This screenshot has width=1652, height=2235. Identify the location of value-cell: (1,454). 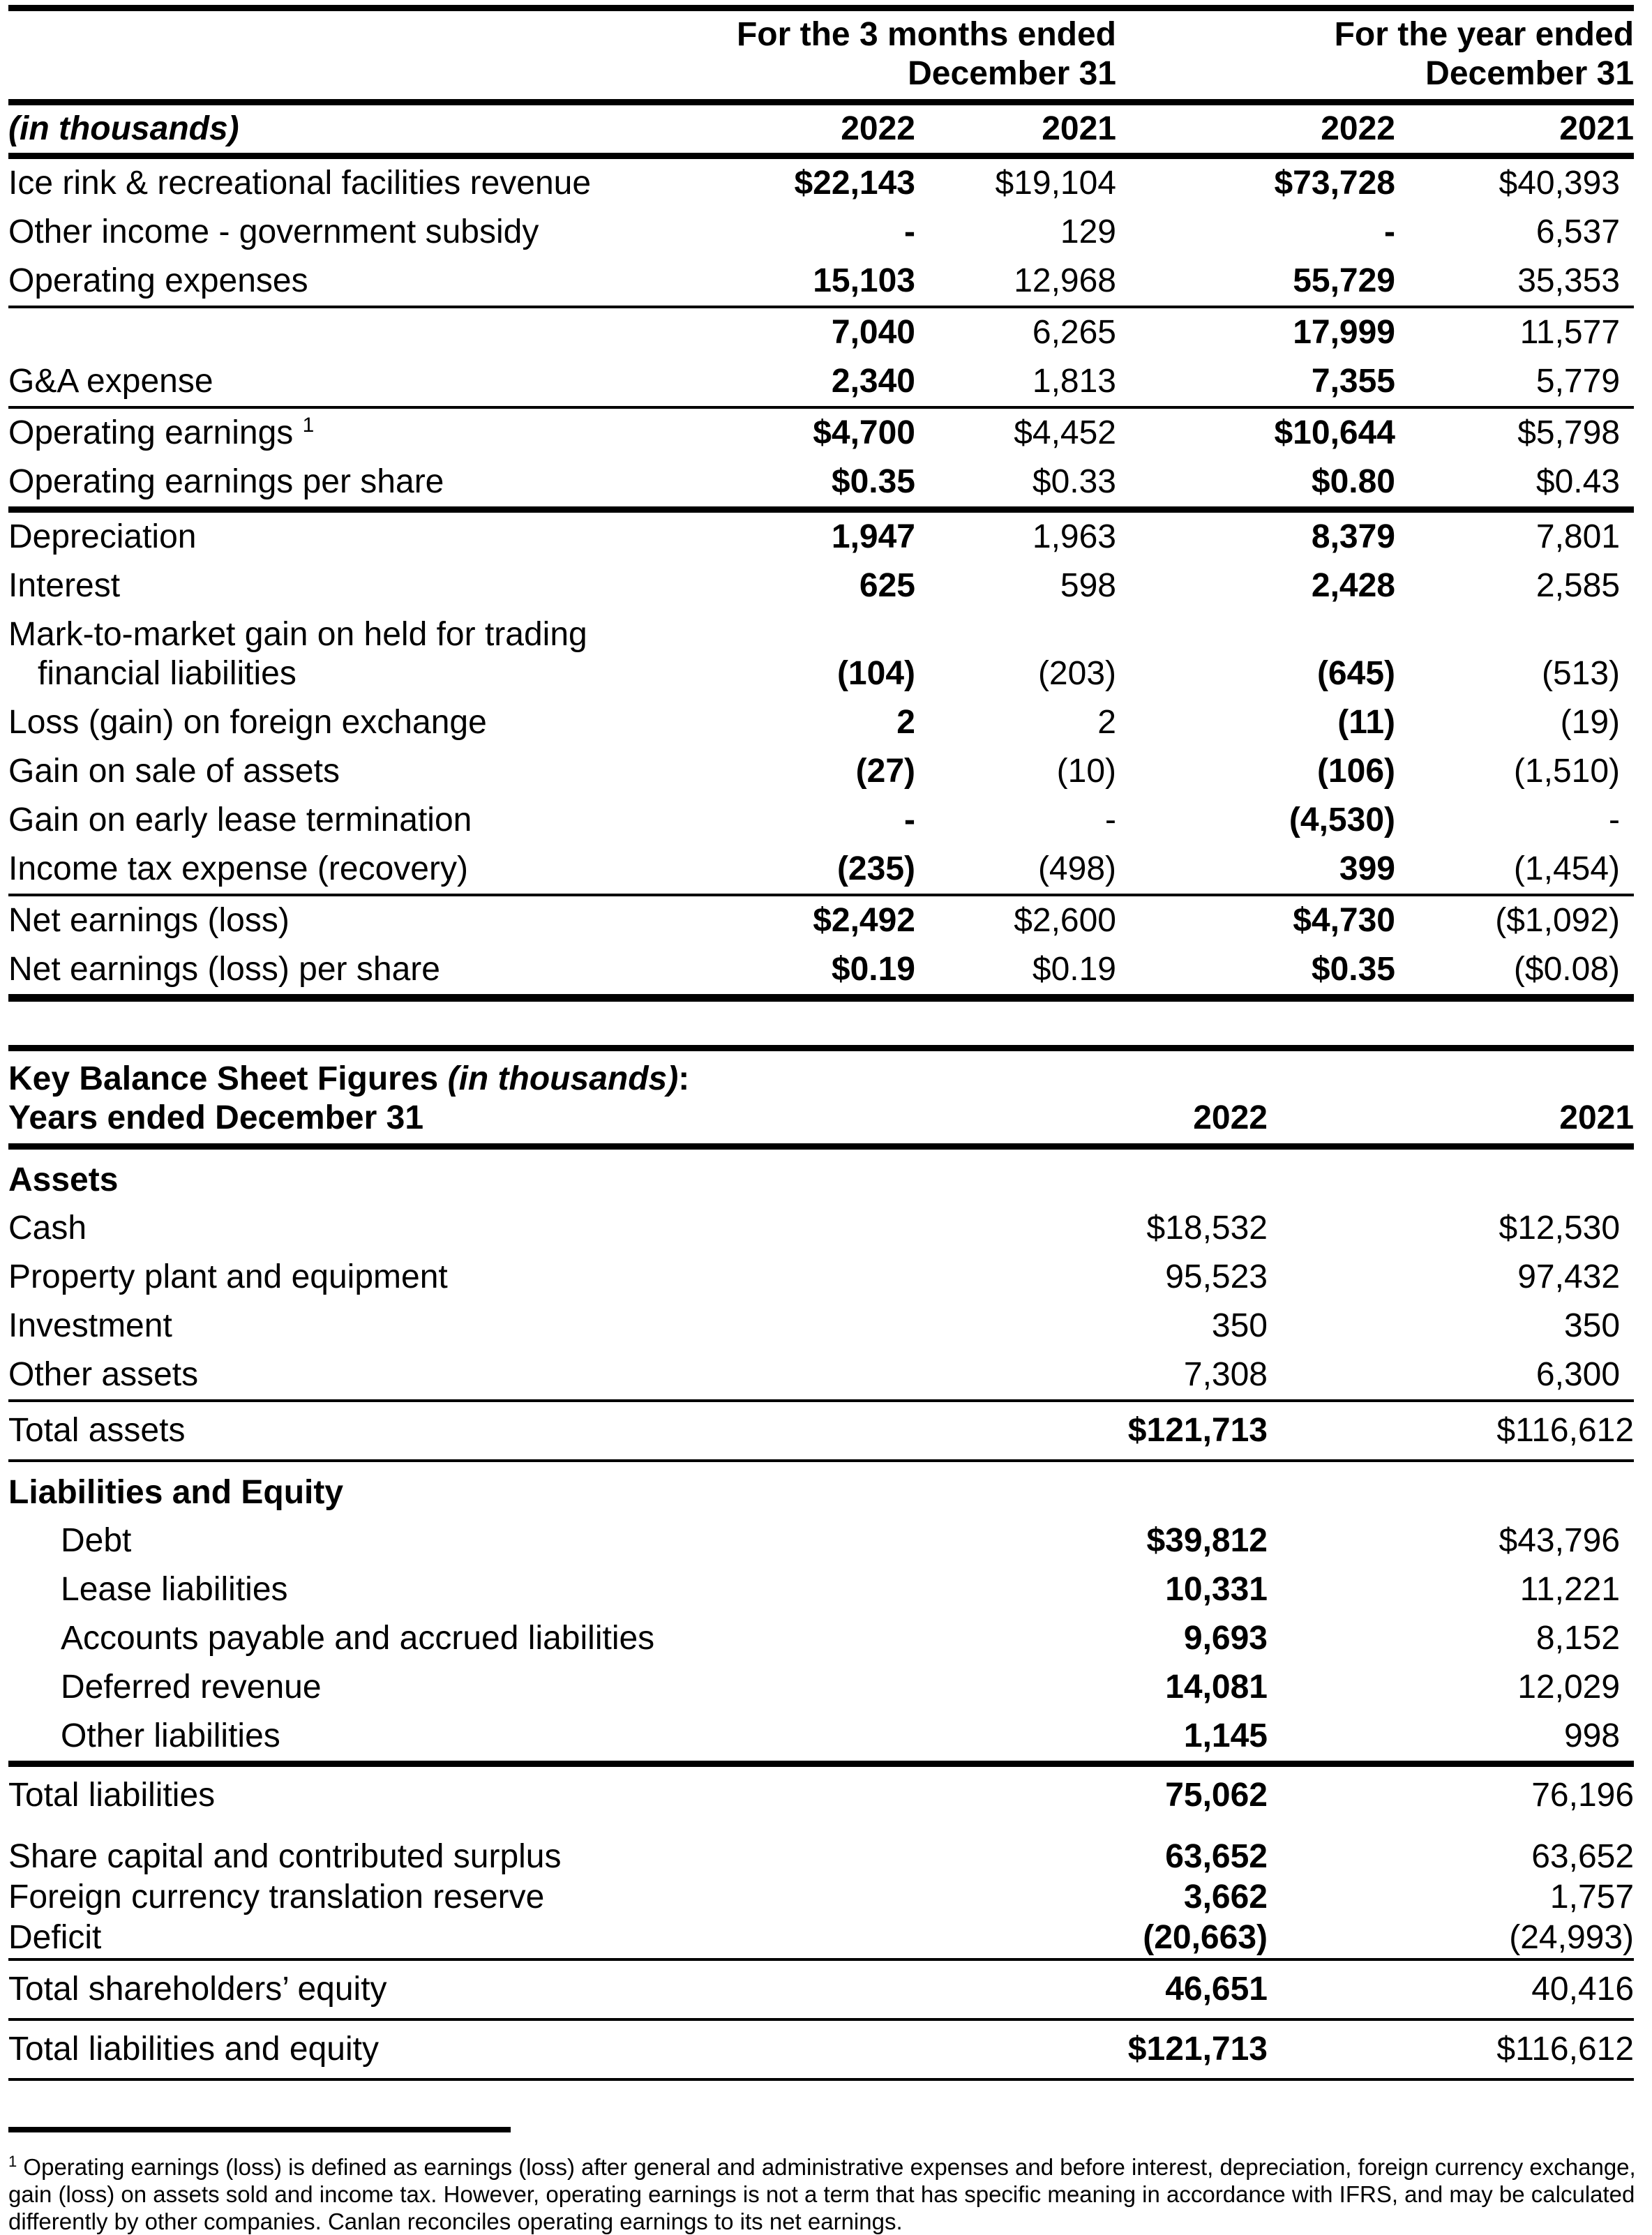
(1515, 870).